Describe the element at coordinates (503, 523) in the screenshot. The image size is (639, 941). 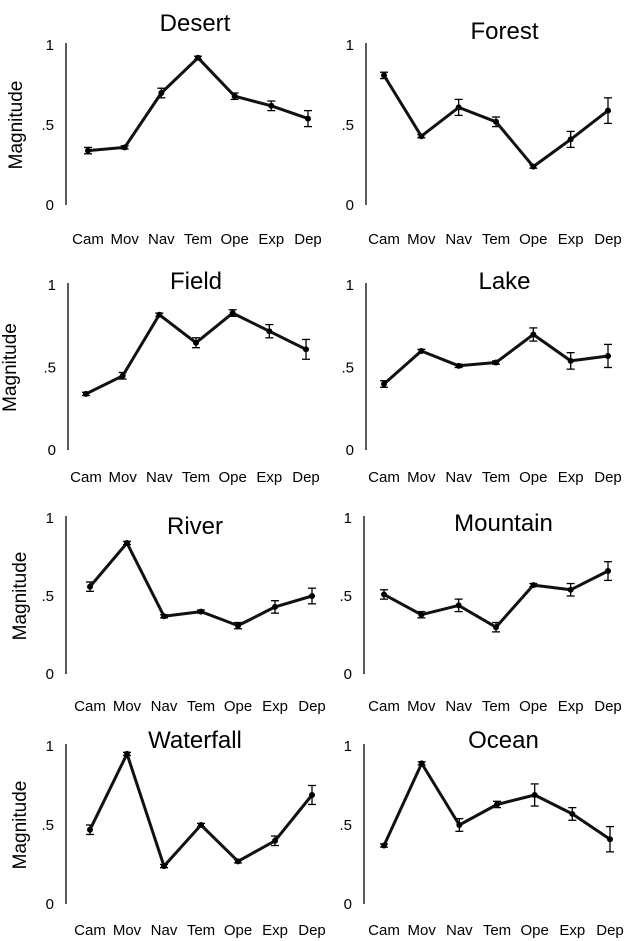
I see `chart-title: Mountain` at that location.